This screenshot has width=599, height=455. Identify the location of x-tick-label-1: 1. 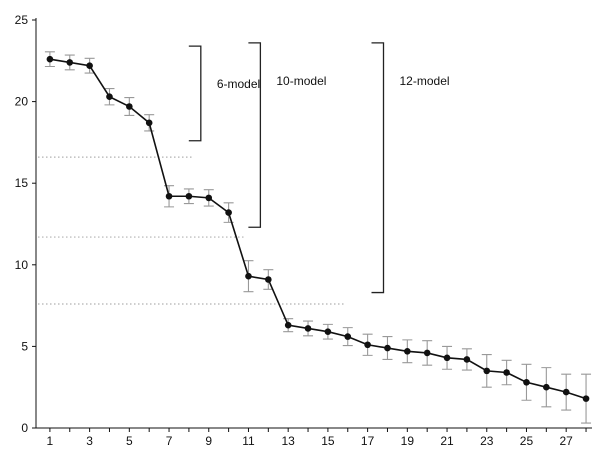
(50, 441).